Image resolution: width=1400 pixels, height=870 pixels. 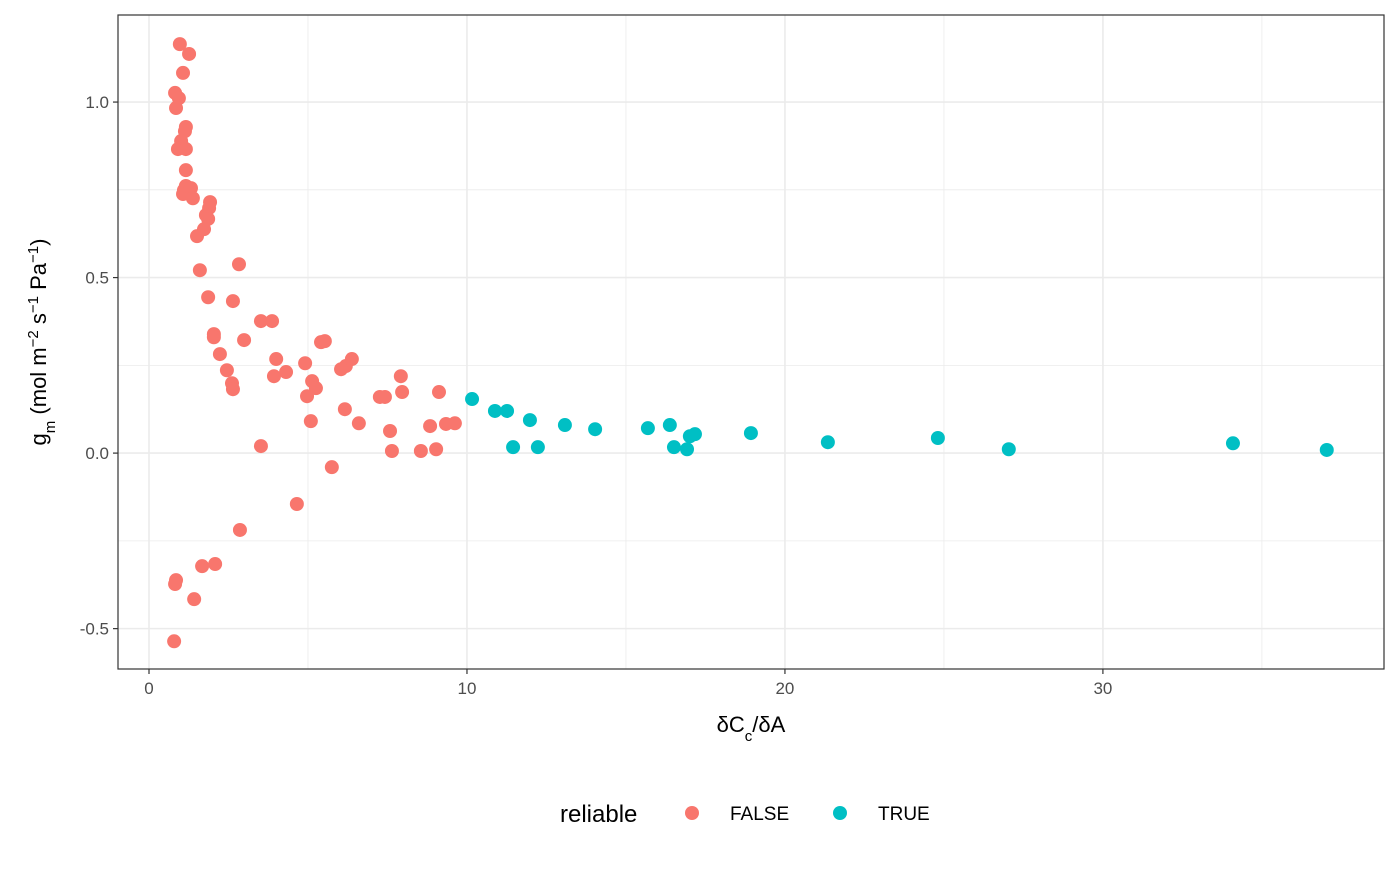 What do you see at coordinates (38, 242) in the screenshot?
I see `label-part: )` at bounding box center [38, 242].